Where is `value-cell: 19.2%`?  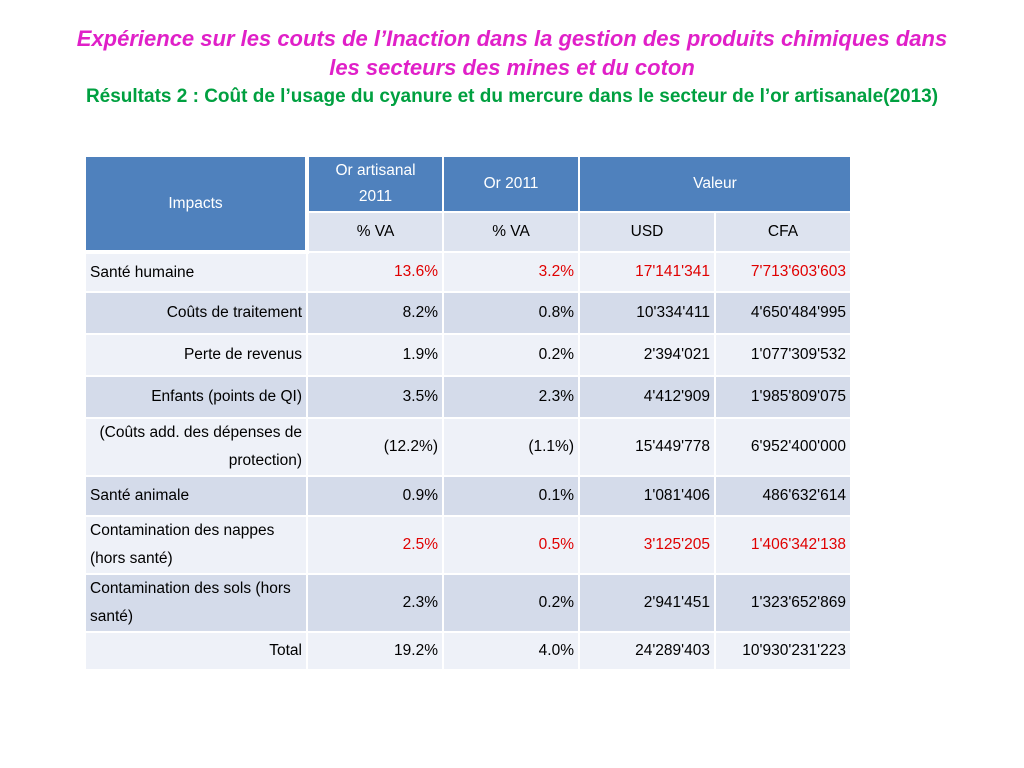 value-cell: 19.2% is located at coordinates (375, 651).